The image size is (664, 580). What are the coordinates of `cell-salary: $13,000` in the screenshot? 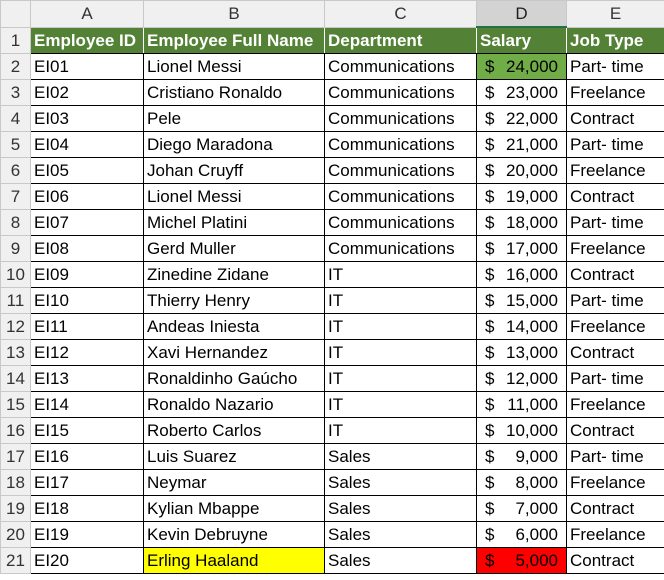 It's located at (521, 352).